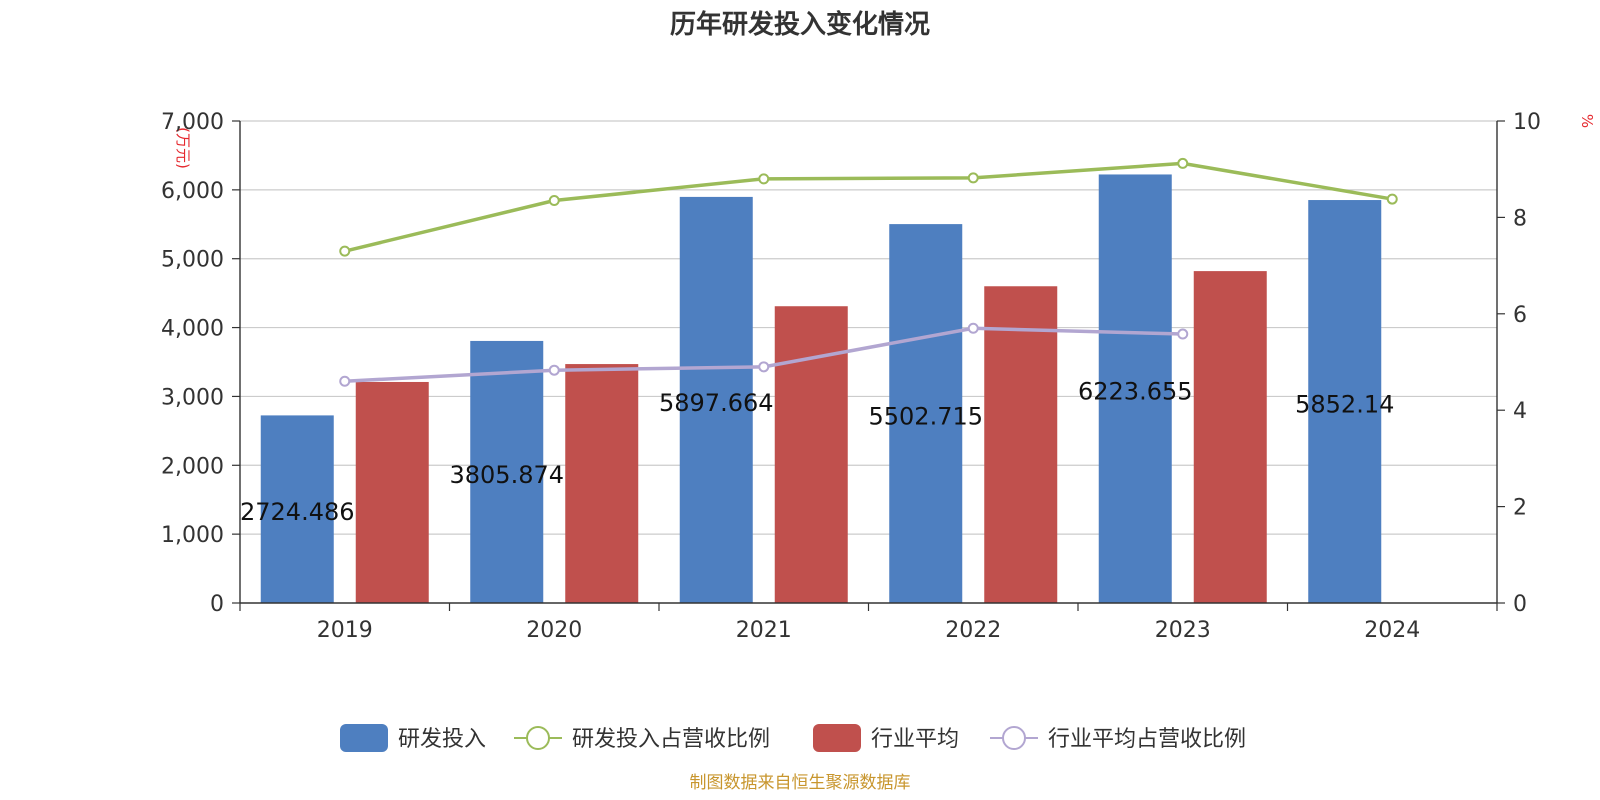  What do you see at coordinates (915, 739) in the screenshot?
I see `legend-label: 行业平均` at bounding box center [915, 739].